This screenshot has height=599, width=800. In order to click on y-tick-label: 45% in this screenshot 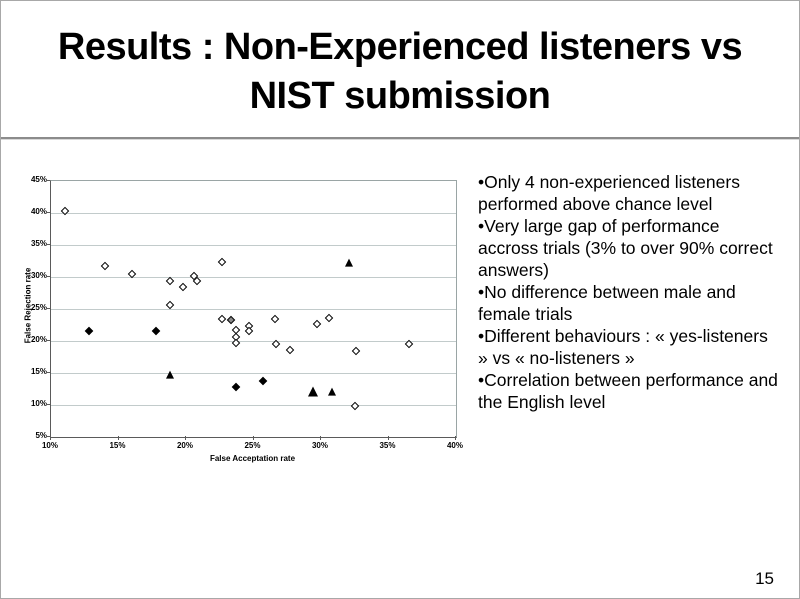, I will do `click(38, 179)`.